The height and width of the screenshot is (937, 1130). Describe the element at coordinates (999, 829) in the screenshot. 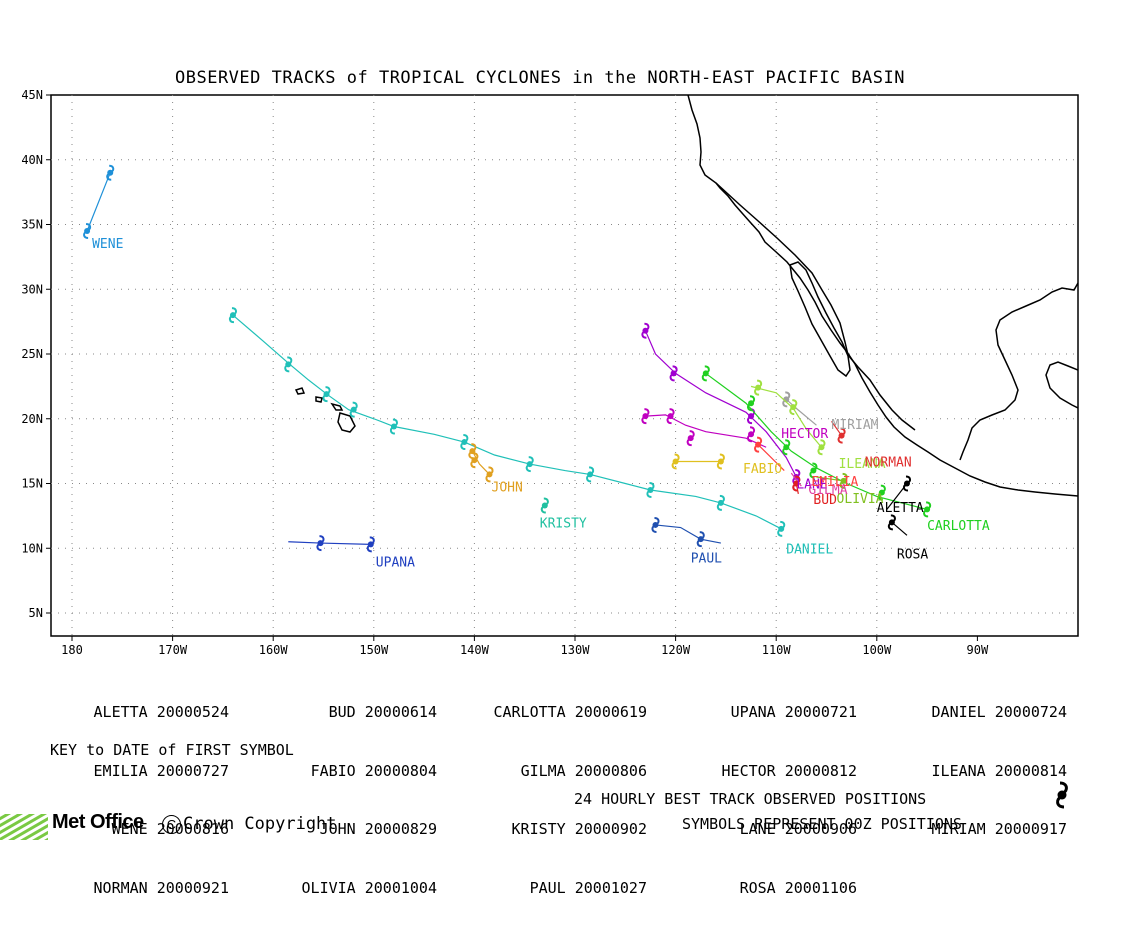

I see `key-entry: MIRIAM 20000917` at that location.